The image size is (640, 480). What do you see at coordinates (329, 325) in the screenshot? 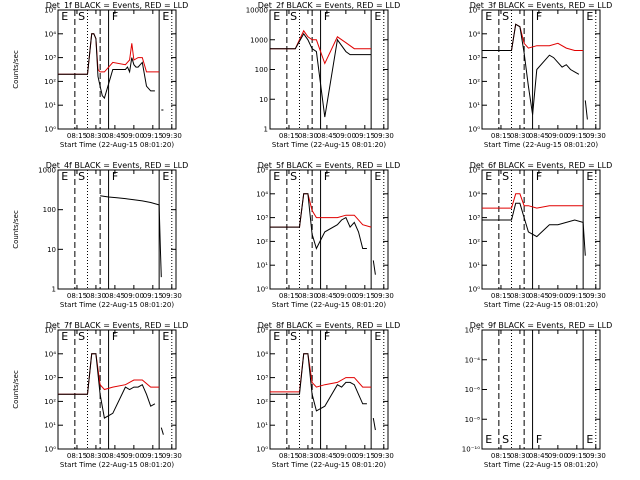
I see `chart-title: Det_8f BLACK = Events, RED = LLD` at bounding box center [329, 325].